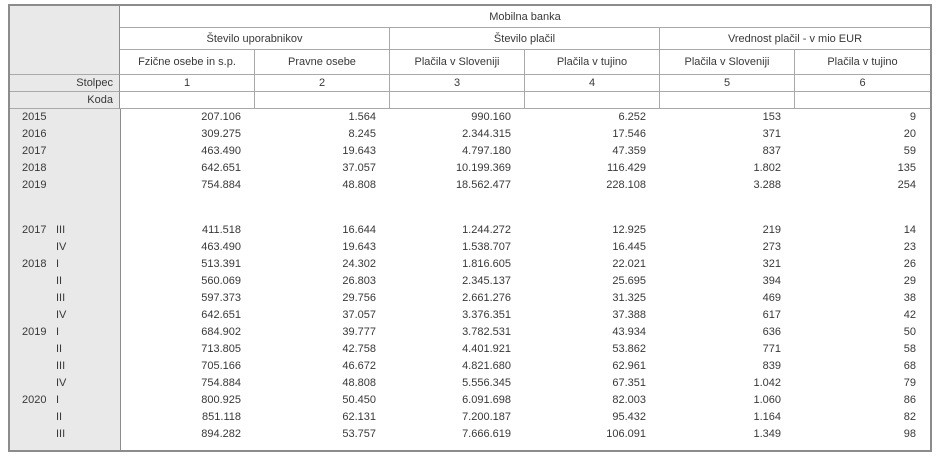 This screenshot has height=456, width=940. Describe the element at coordinates (359, 400) in the screenshot. I see `row-value-cell: 50.450` at that location.